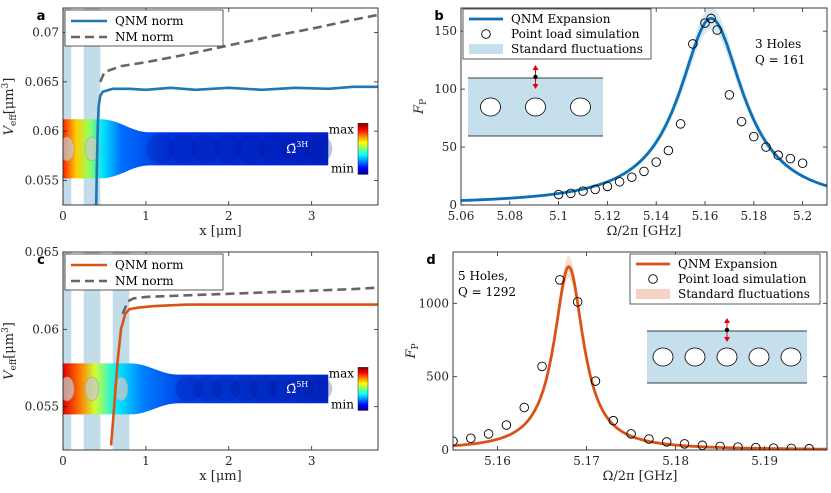 Image resolution: width=831 pixels, height=493 pixels. What do you see at coordinates (238, 48) in the screenshot?
I see `series-nm-norm` at bounding box center [238, 48].